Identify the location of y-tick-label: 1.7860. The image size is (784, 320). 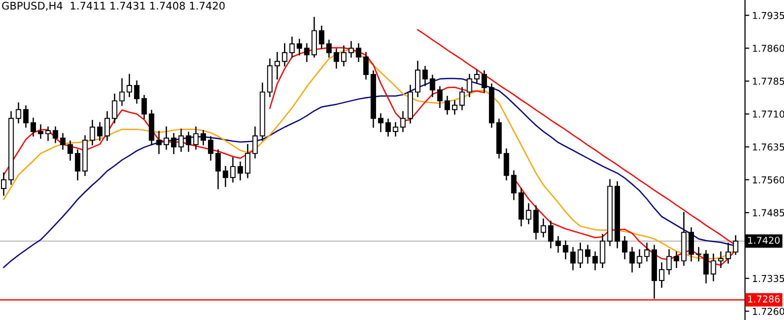
(768, 48).